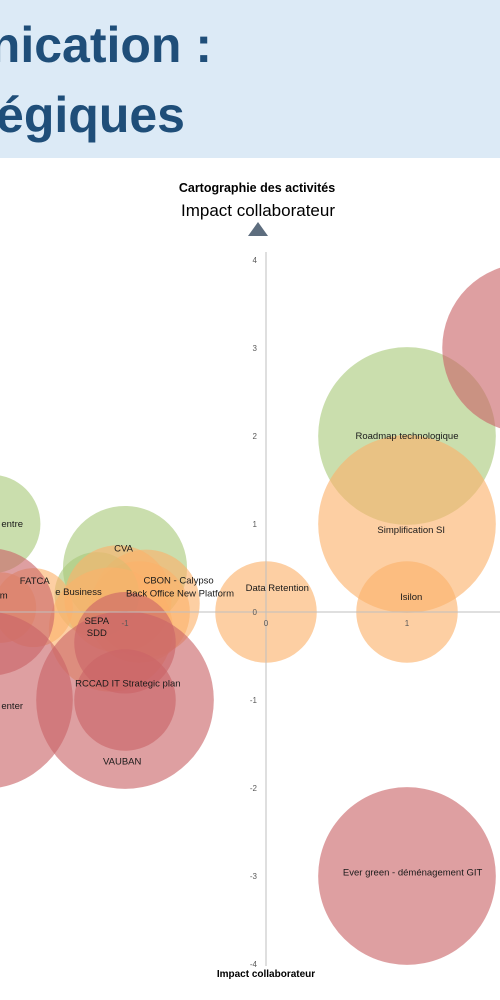  I want to click on bubble-label: enter, so click(12, 706).